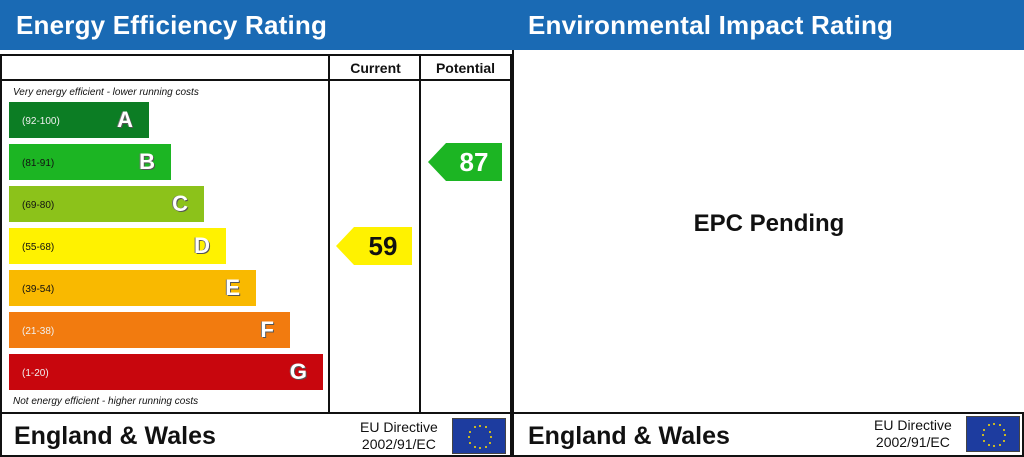 This screenshot has width=1024, height=457. I want to click on rating-band-g: (1-20) G, so click(166, 372).